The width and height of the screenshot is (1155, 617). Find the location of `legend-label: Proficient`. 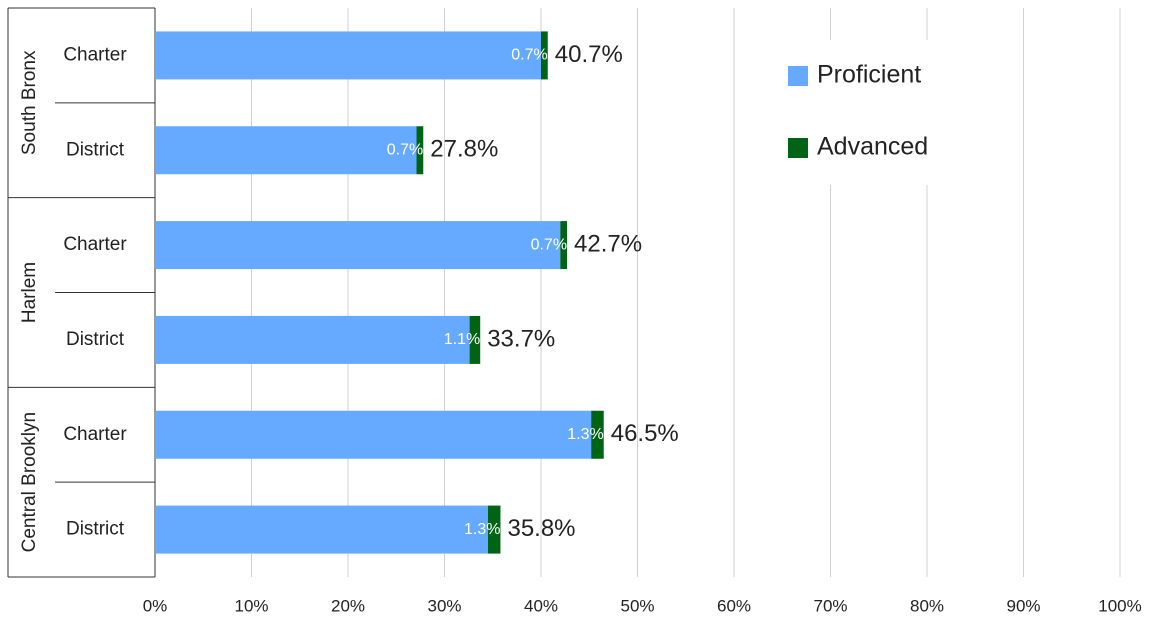

legend-label: Proficient is located at coordinates (869, 75).